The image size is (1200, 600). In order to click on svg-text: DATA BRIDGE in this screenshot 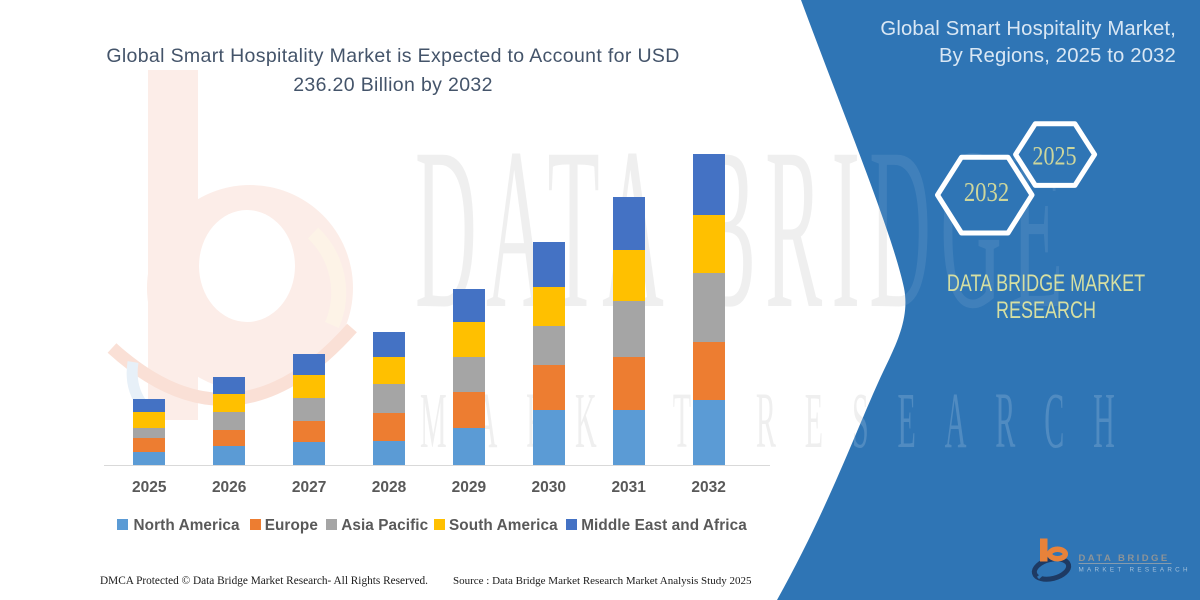, I will do `click(1124, 558)`.